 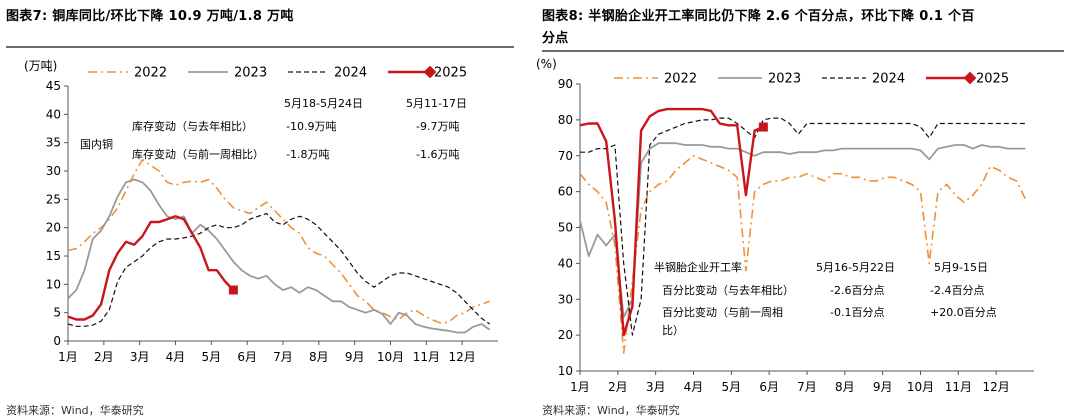 What do you see at coordinates (565, 335) in the screenshot?
I see `right-y-tick-label: 20` at bounding box center [565, 335].